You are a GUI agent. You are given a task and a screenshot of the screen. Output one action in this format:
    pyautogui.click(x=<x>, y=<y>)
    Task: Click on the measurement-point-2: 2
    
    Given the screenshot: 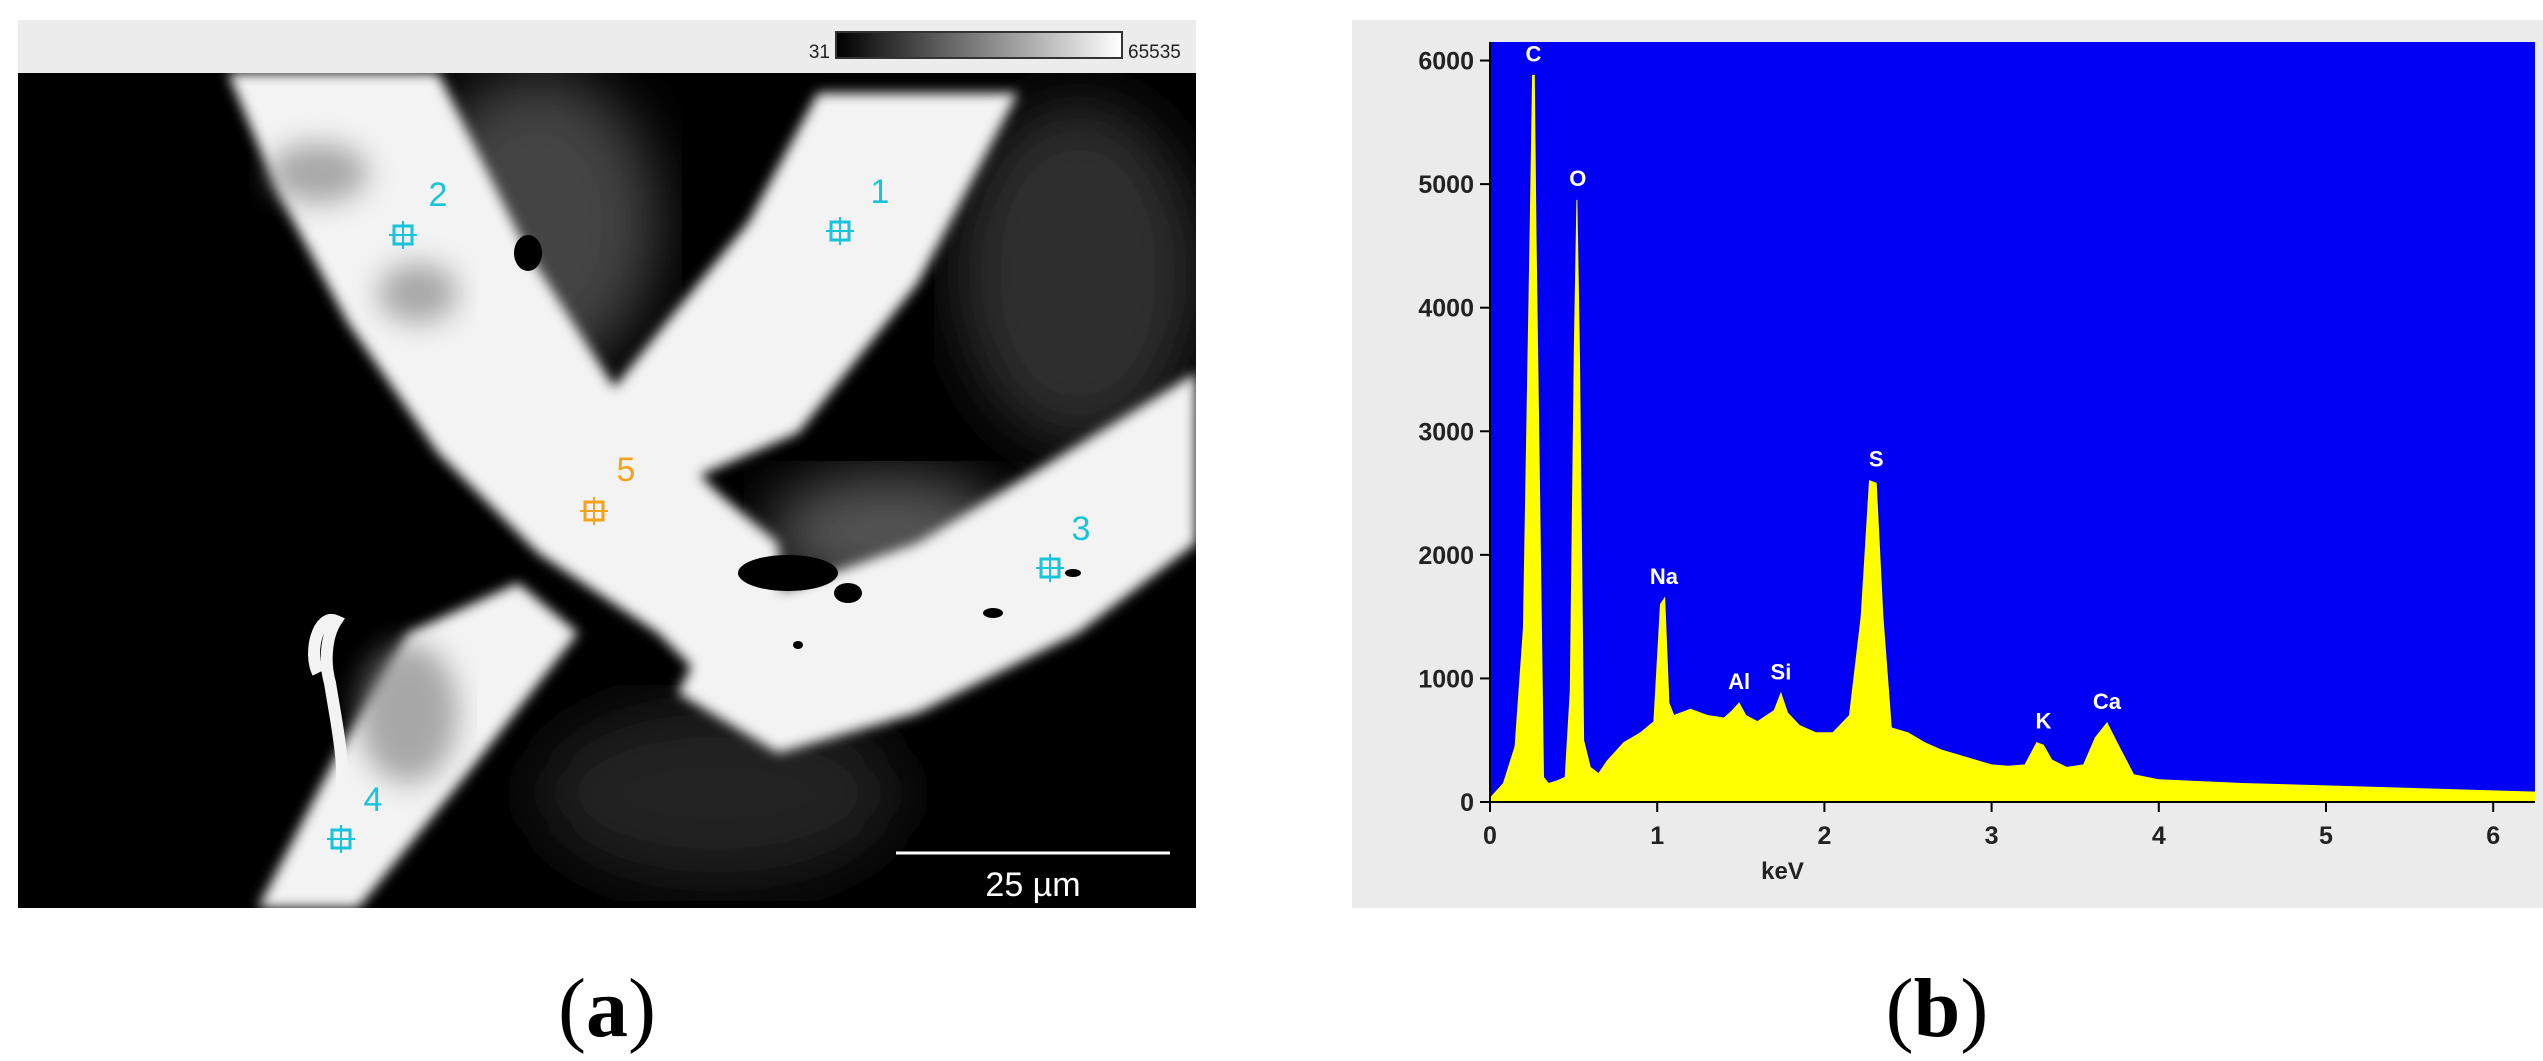 What is the action you would take?
    pyautogui.click(x=418, y=212)
    